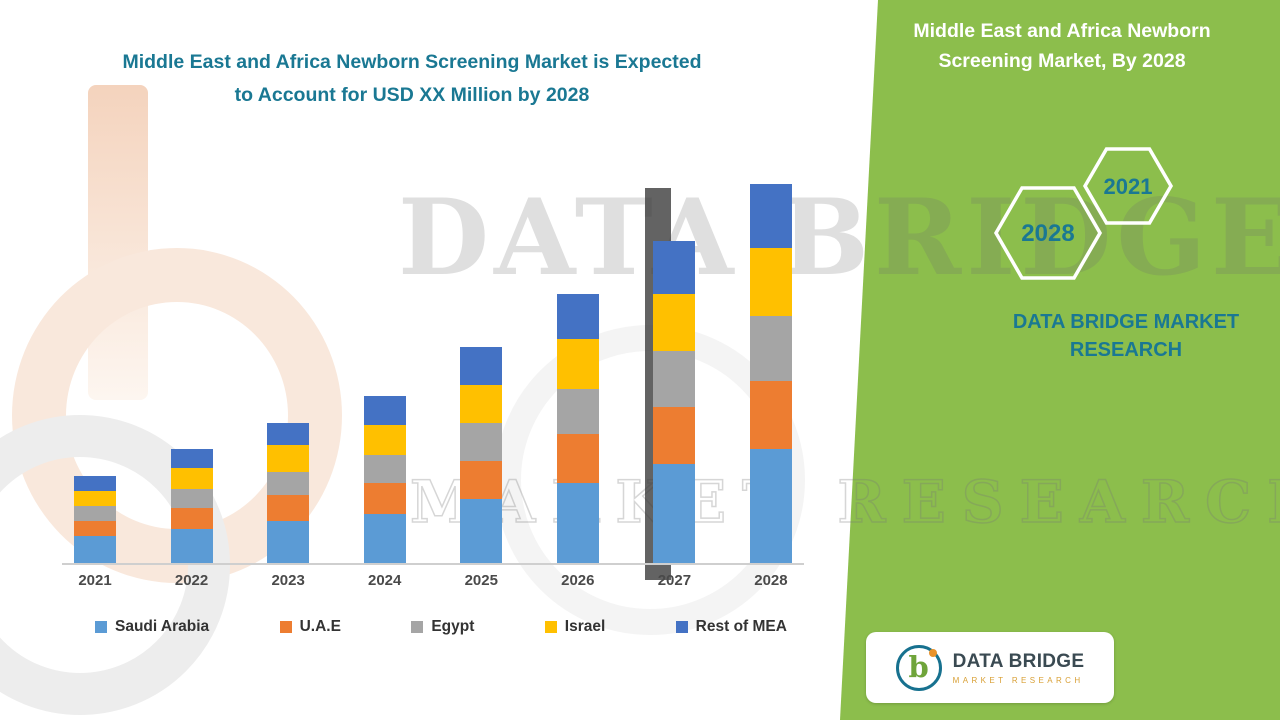  What do you see at coordinates (320, 626) in the screenshot?
I see `legend-label: U.A.E` at bounding box center [320, 626].